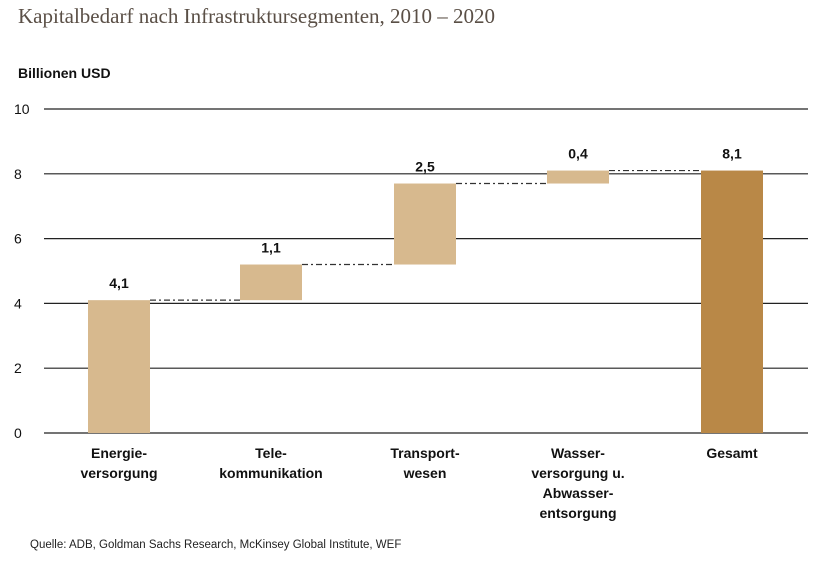  Describe the element at coordinates (425, 167) in the screenshot. I see `data-label: 2,5` at that location.